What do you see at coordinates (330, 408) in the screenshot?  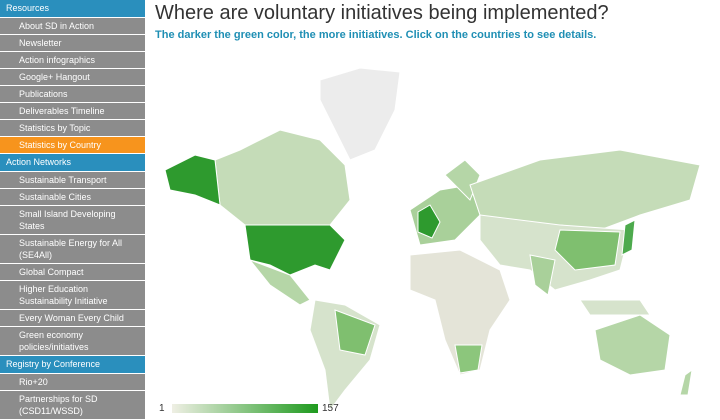 I see `legend-max: 157` at bounding box center [330, 408].